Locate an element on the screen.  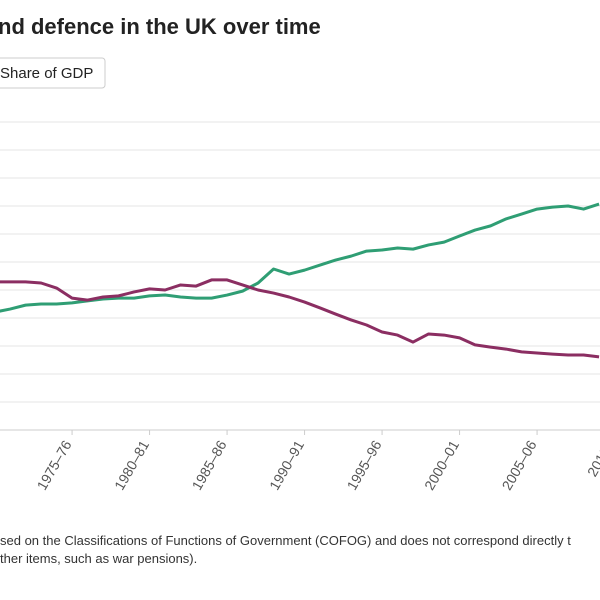
x-tick-label: 1975–76 is located at coordinates (54, 464).